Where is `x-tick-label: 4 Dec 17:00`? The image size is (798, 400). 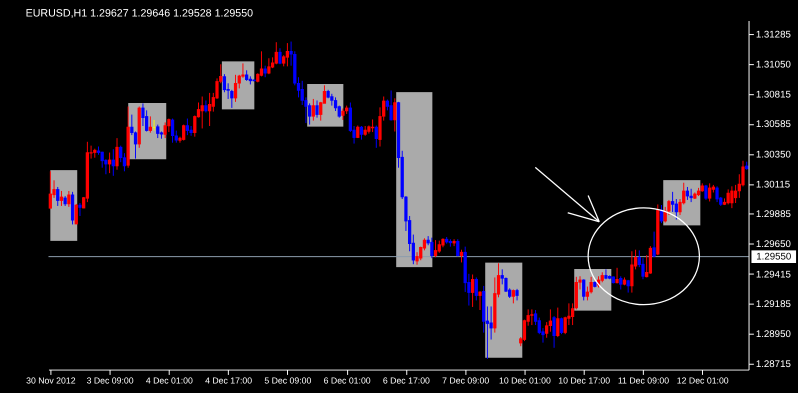
x-tick-label: 4 Dec 17:00 is located at coordinates (228, 381).